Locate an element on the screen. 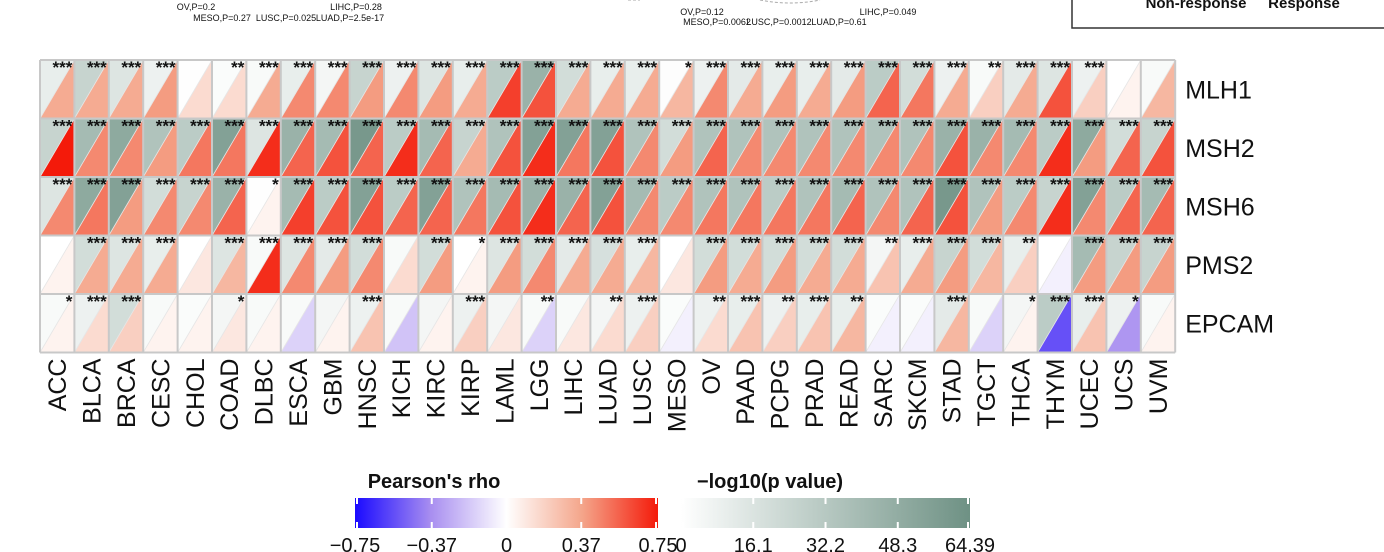 This screenshot has height=552, width=1384. sig-stad-epcam: *** is located at coordinates (957, 301).